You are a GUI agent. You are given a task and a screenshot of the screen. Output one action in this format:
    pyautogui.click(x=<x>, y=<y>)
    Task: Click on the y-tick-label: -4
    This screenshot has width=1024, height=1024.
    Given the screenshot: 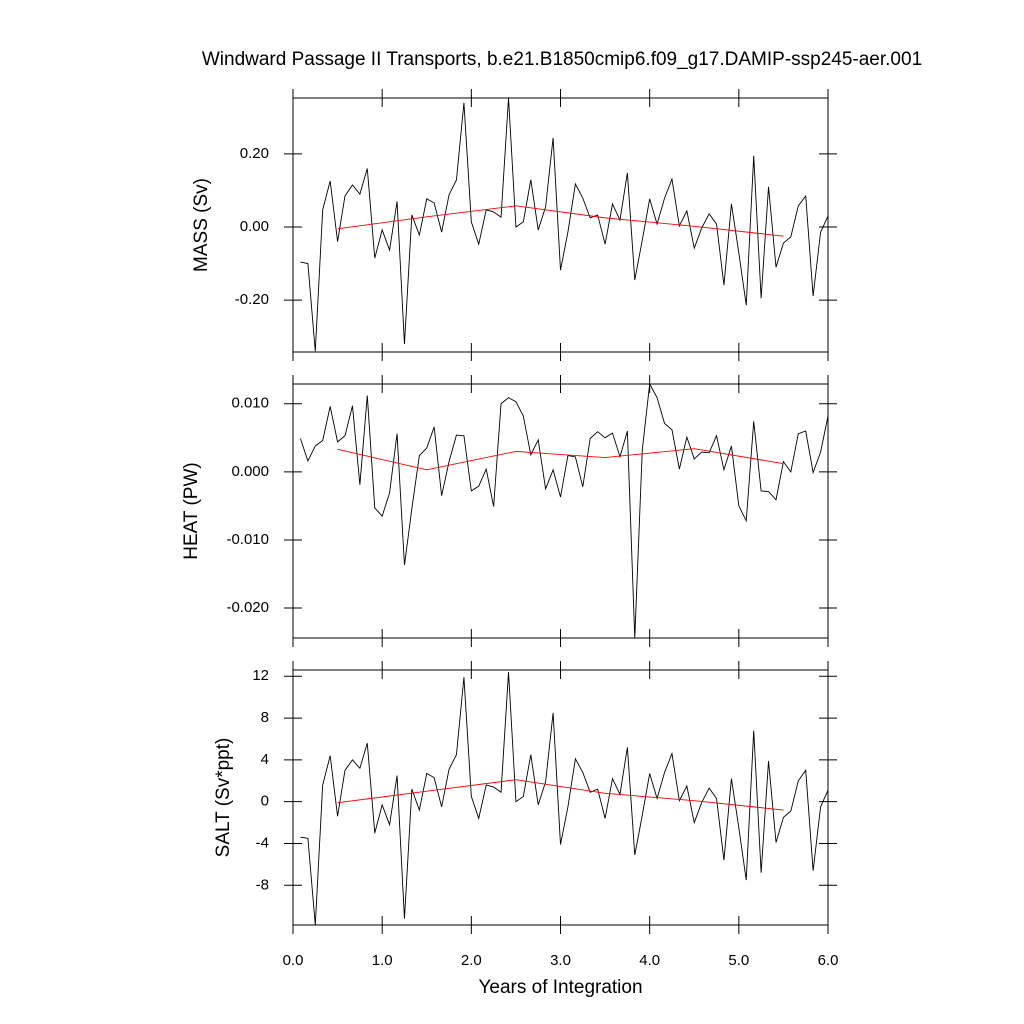 What is the action you would take?
    pyautogui.click(x=262, y=842)
    